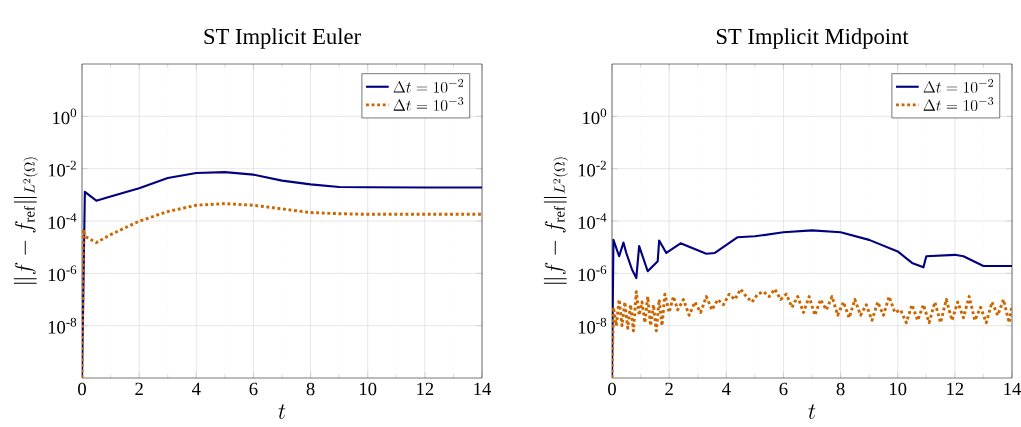 Image resolution: width=1021 pixels, height=427 pixels. Describe the element at coordinates (812, 38) in the screenshot. I see `chart-title: ST Implicit Midpoint` at that location.